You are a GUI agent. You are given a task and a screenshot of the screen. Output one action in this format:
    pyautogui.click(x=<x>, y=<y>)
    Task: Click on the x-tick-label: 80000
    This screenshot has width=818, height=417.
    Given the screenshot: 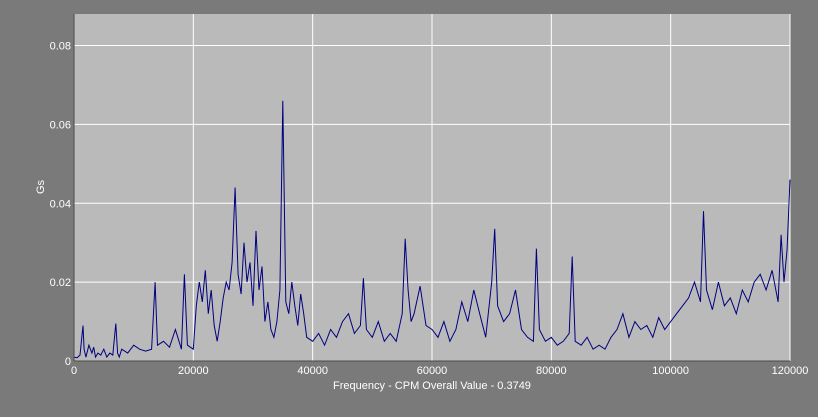 What is the action you would take?
    pyautogui.click(x=551, y=371)
    